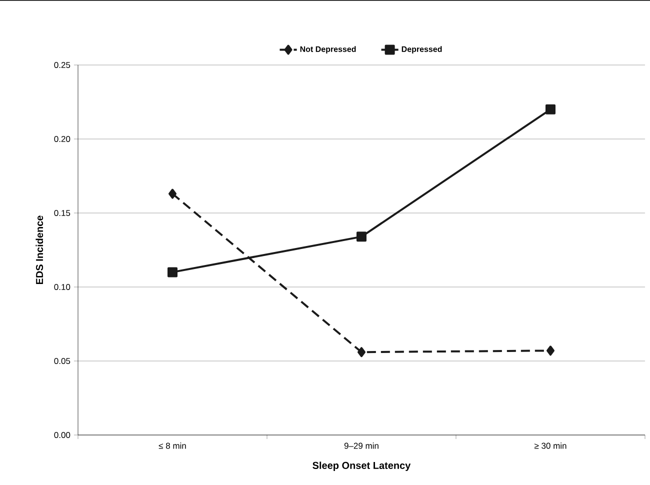  What do you see at coordinates (361, 466) in the screenshot?
I see `x-axis-title: Sleep Onset Latency` at bounding box center [361, 466].